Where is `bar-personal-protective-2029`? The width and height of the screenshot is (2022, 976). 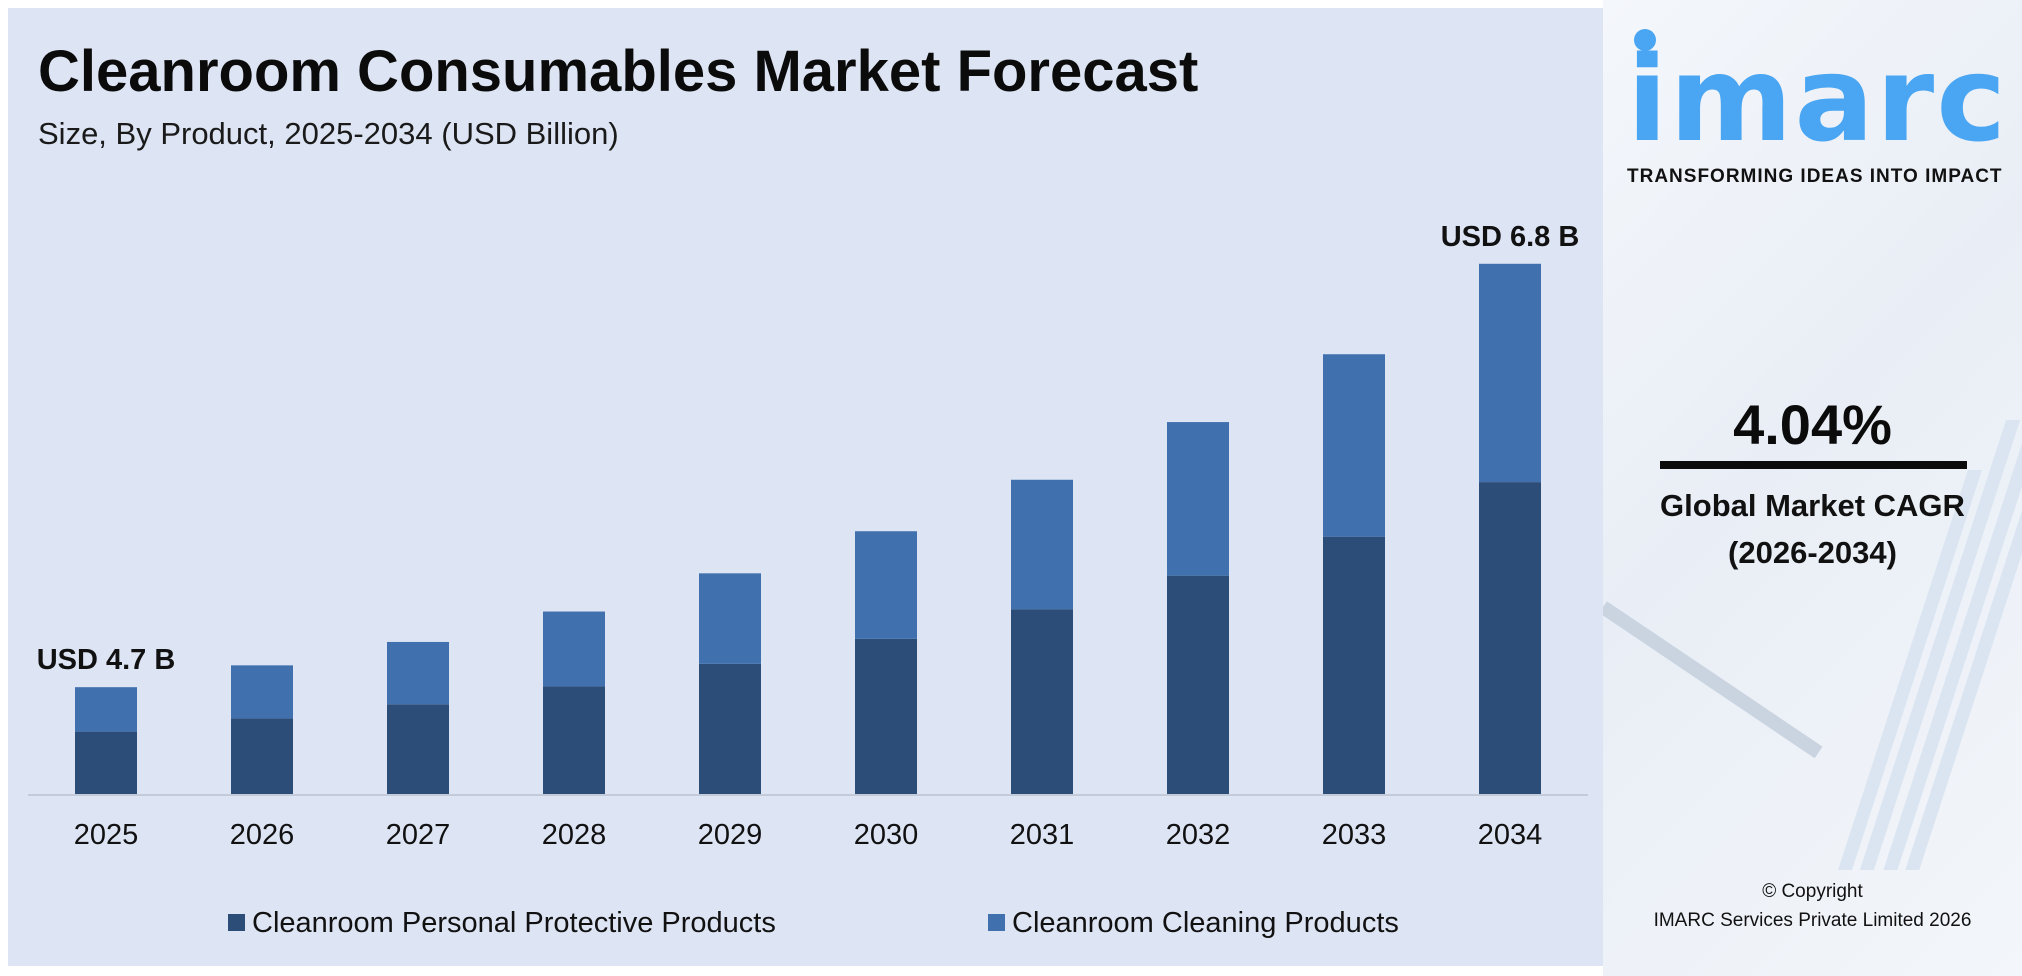
bar-personal-protective-2029 is located at coordinates (730, 728).